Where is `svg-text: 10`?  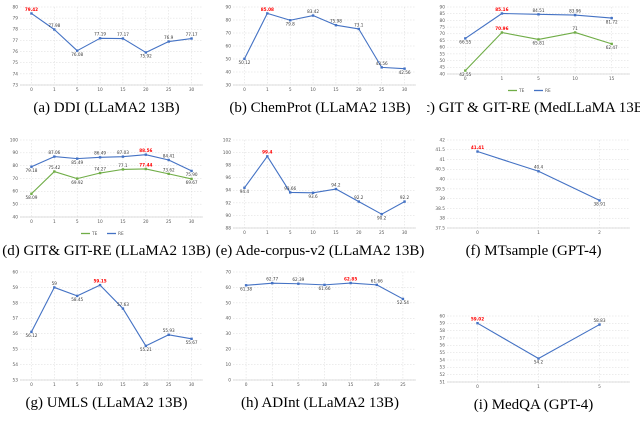
svg-text: 10 is located at coordinates (313, 90).